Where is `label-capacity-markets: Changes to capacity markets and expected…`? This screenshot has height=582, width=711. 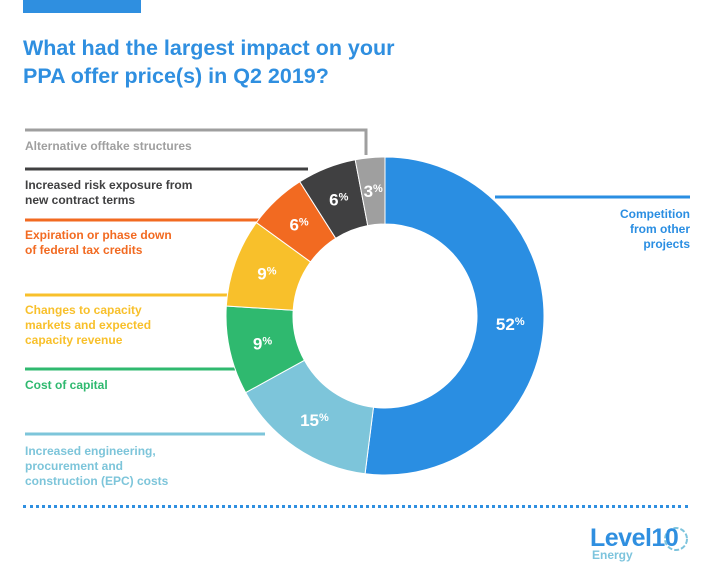 label-capacity-markets: Changes to capacity markets and expected… is located at coordinates (88, 325).